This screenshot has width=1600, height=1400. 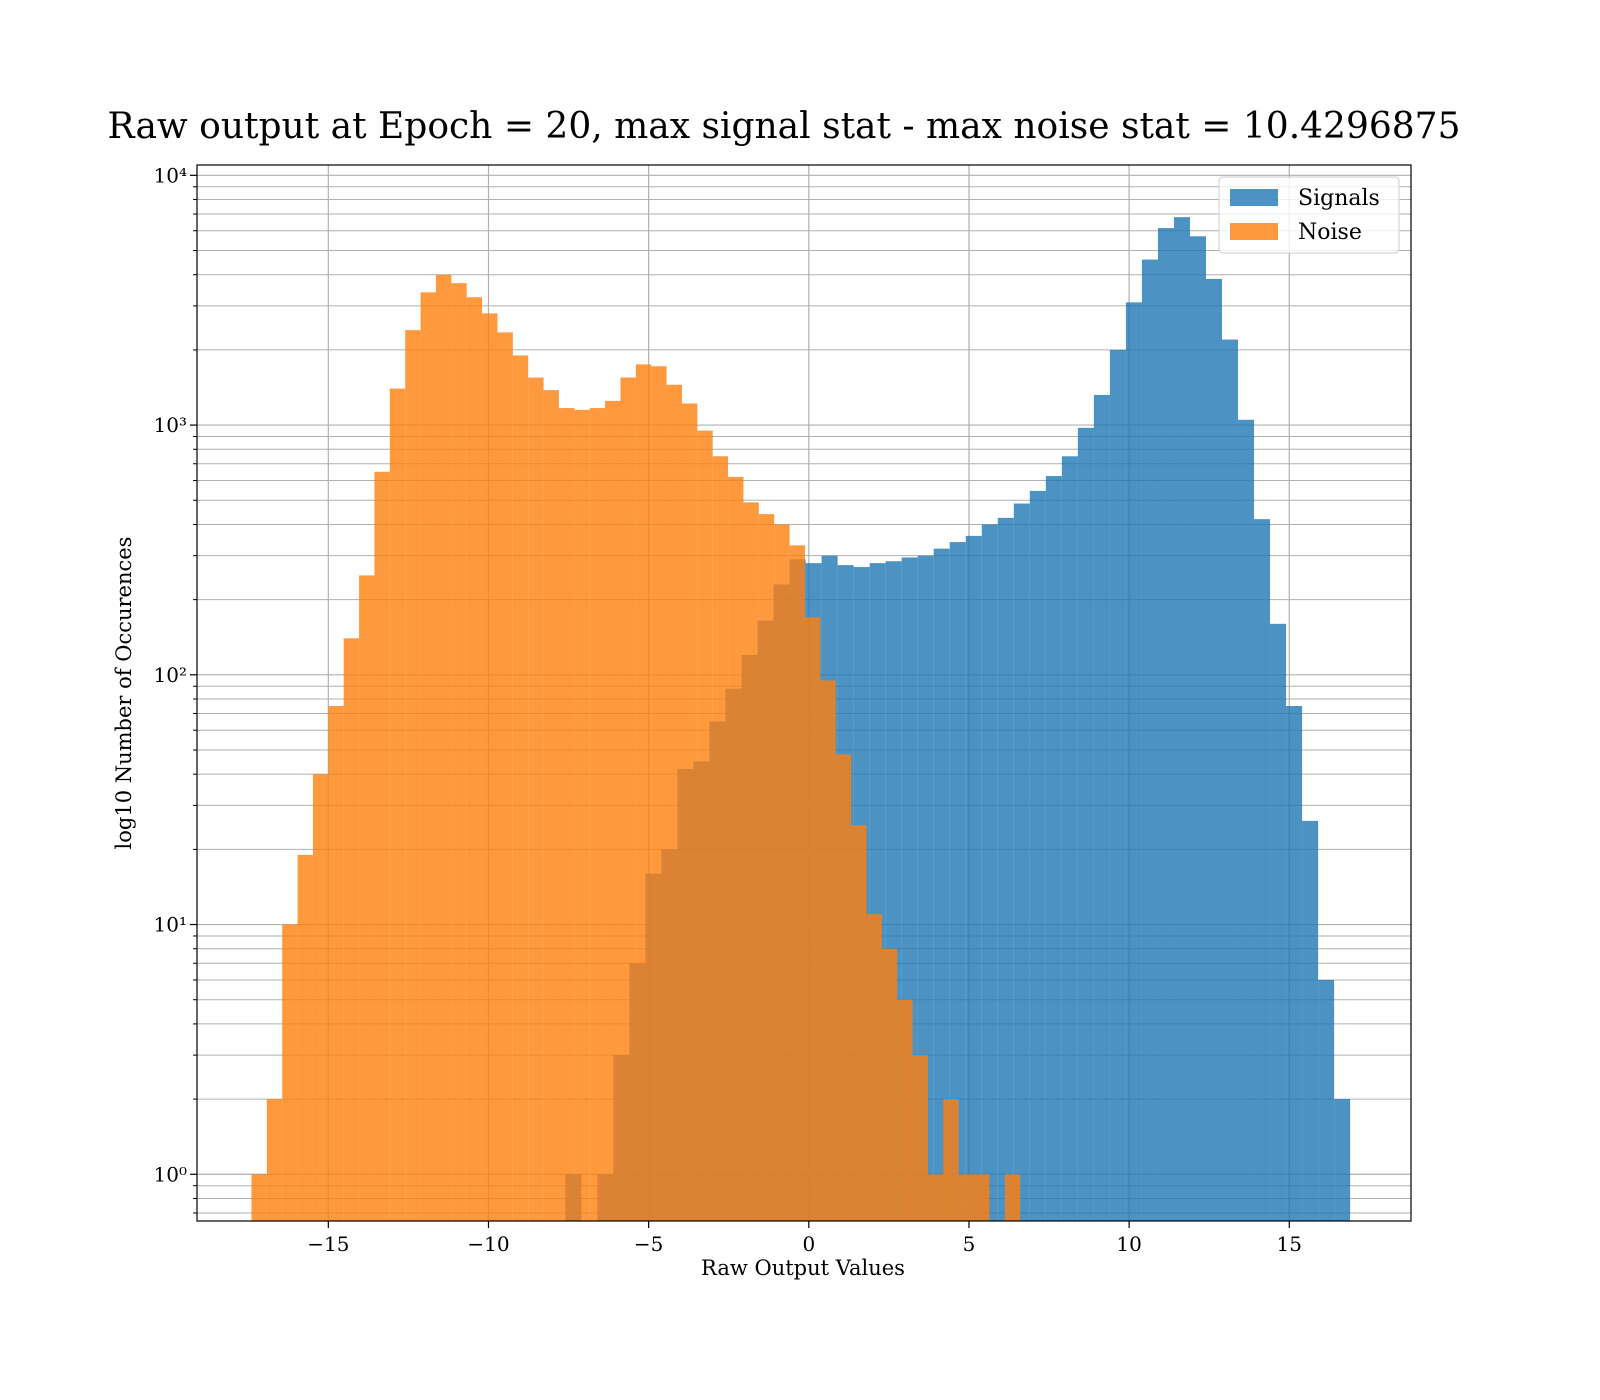 What do you see at coordinates (170, 1174) in the screenshot?
I see `y-tick-label: 10⁰` at bounding box center [170, 1174].